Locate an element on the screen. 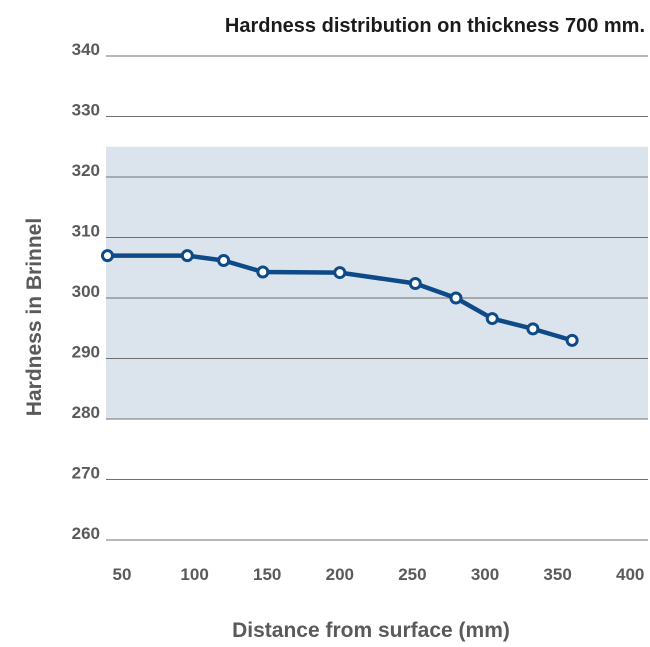 Image resolution: width=650 pixels, height=647 pixels. y-tick-label: 310 is located at coordinates (86, 231).